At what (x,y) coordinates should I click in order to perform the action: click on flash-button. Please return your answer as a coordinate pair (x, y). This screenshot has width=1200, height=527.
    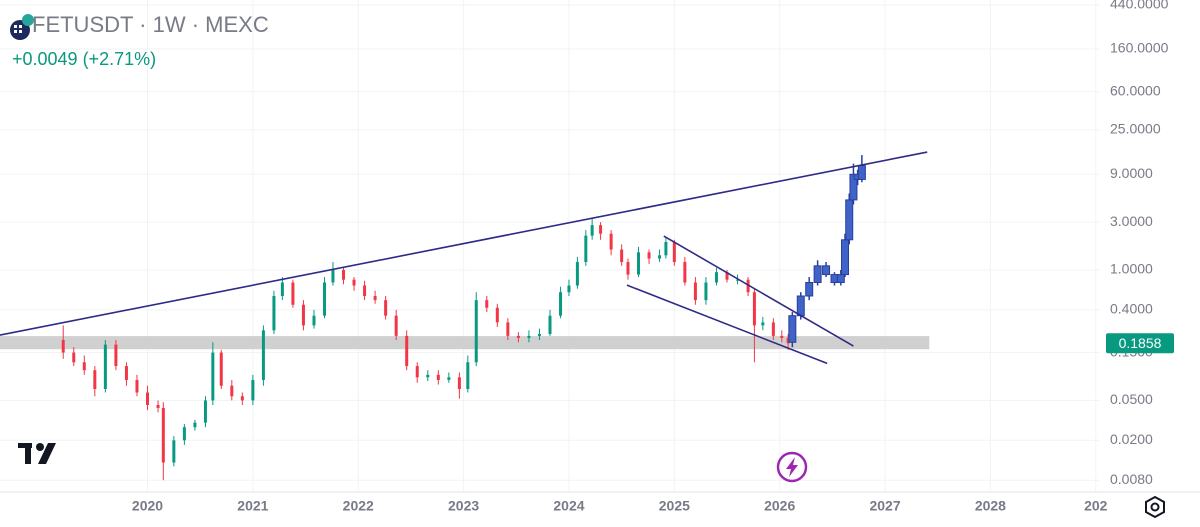
    Looking at the image, I should click on (792, 467).